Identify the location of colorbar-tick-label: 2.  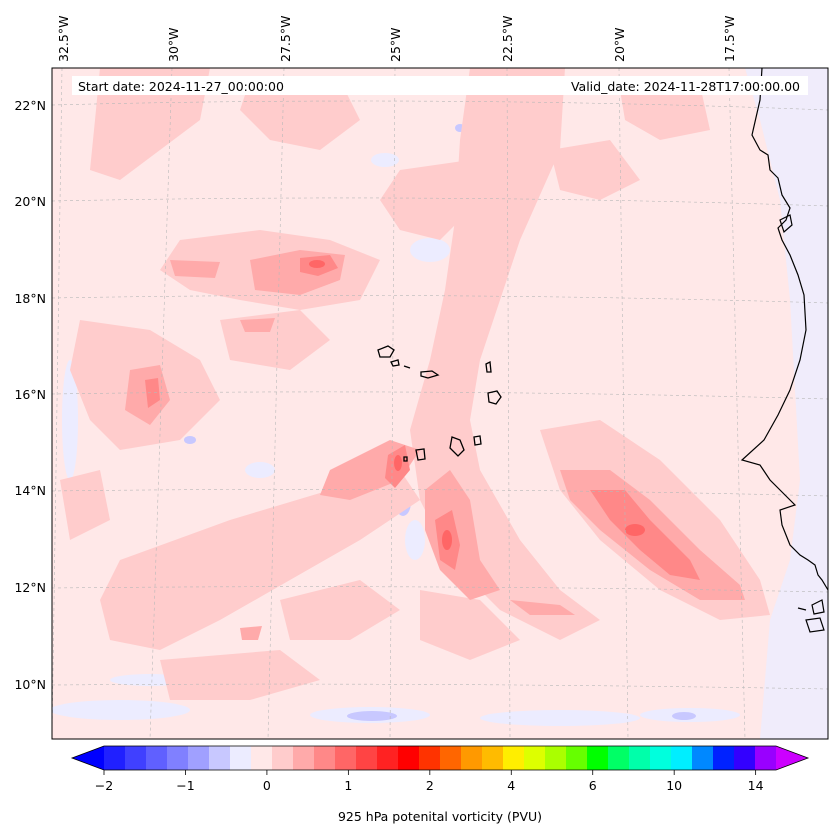
(430, 785).